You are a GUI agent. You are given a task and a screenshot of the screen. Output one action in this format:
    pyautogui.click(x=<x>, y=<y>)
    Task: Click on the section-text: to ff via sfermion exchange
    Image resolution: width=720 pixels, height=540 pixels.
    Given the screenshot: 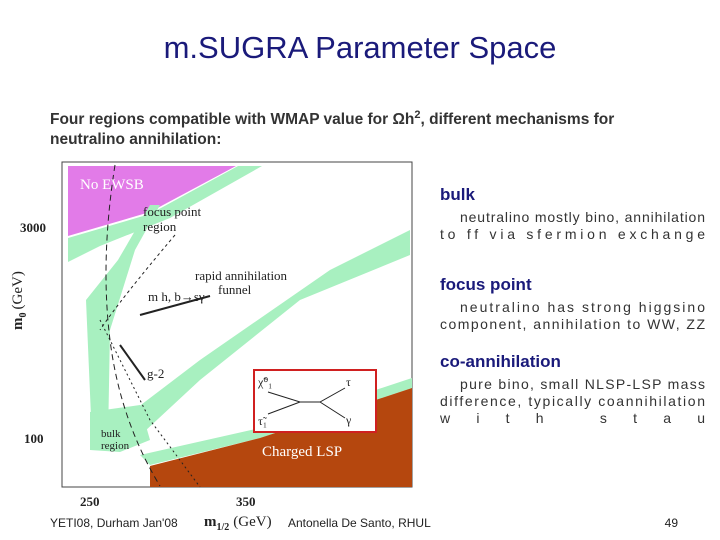 What is the action you would take?
    pyautogui.click(x=572, y=234)
    